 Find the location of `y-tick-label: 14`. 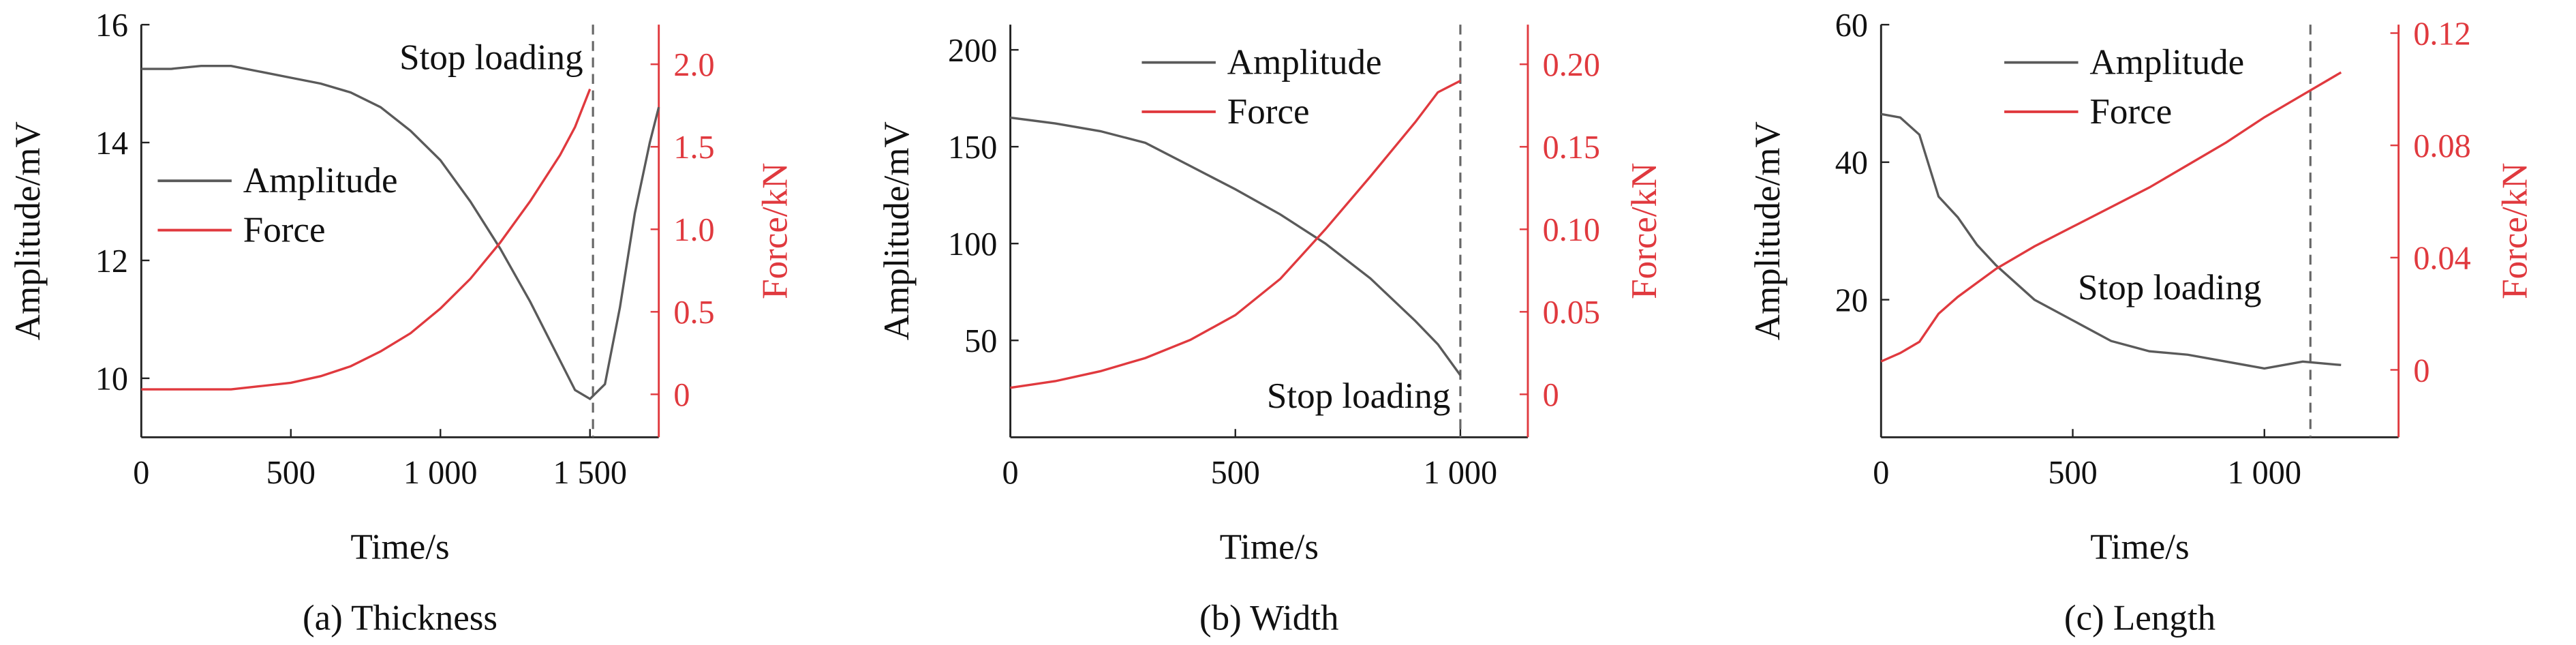

y-tick-label: 14 is located at coordinates (112, 143).